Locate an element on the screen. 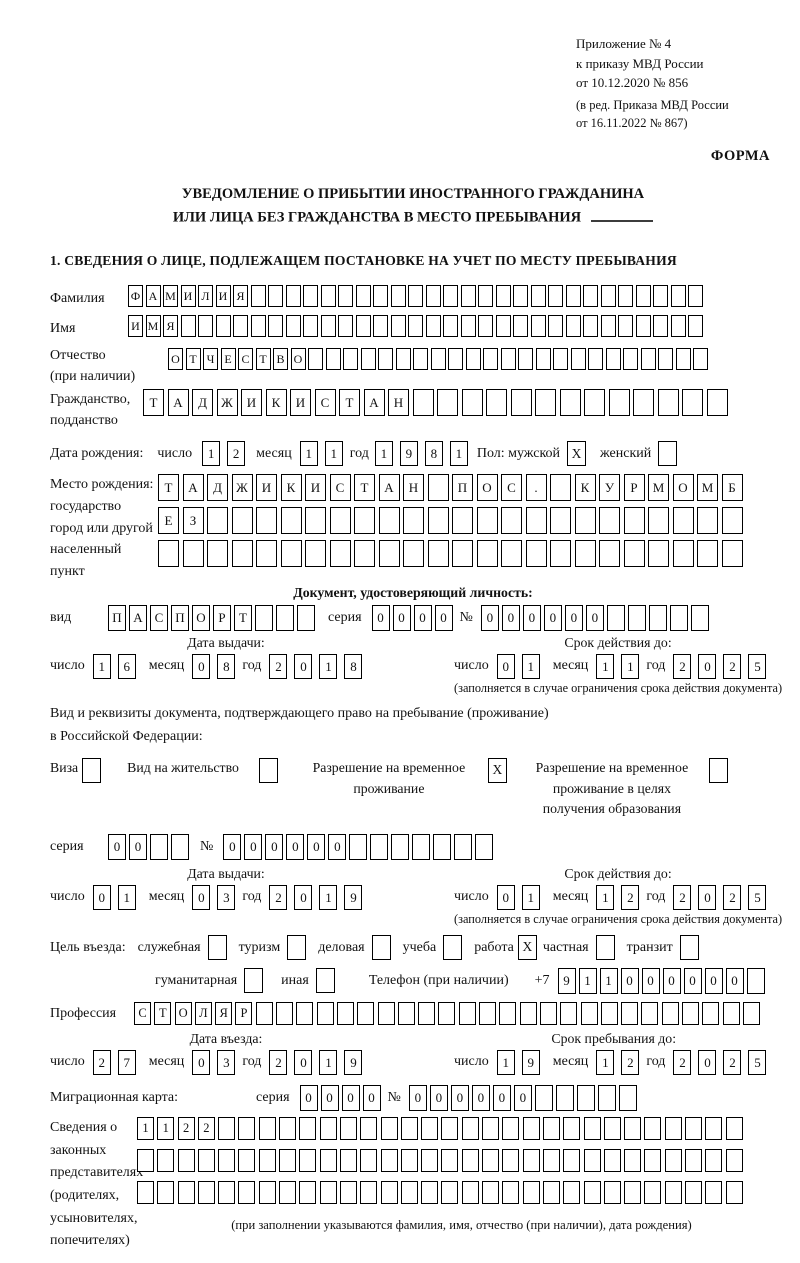 Image resolution: width=800 pixels, height=1263 pixels. char-cell: Ч is located at coordinates (210, 359).